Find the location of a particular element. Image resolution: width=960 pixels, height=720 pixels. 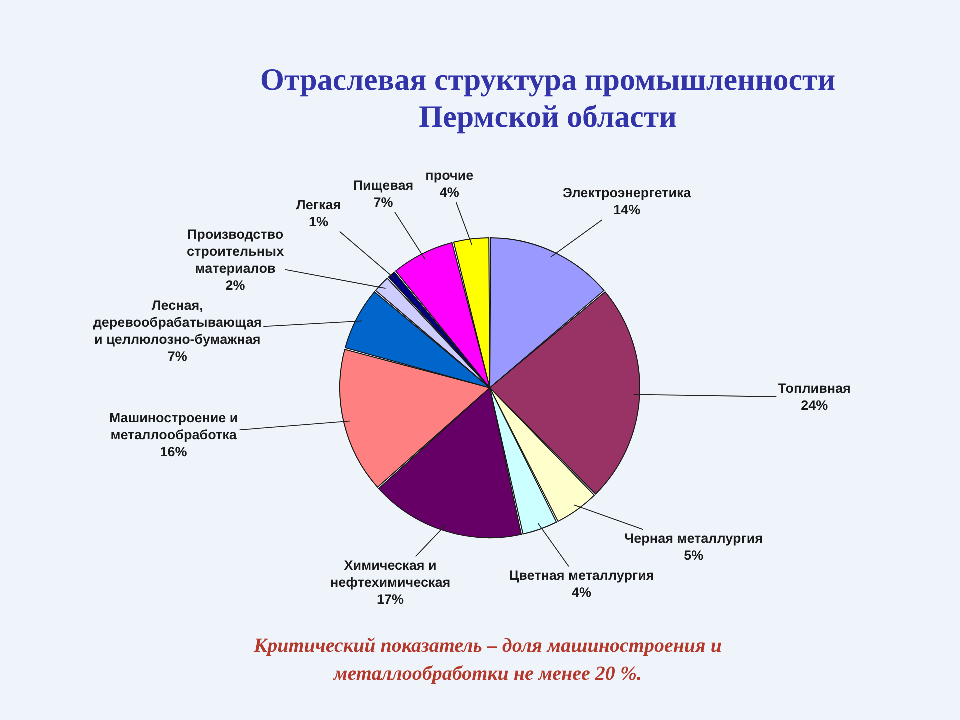

data-label: 17% is located at coordinates (390, 600).